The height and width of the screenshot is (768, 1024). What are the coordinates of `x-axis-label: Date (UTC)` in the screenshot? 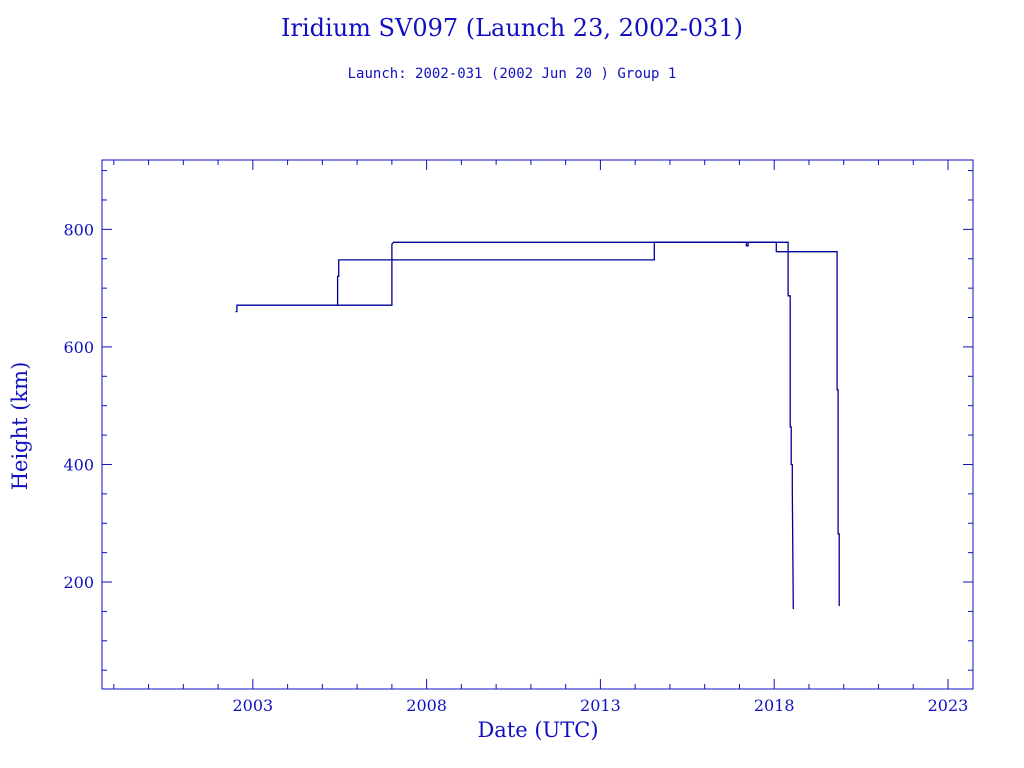 It's located at (538, 730).